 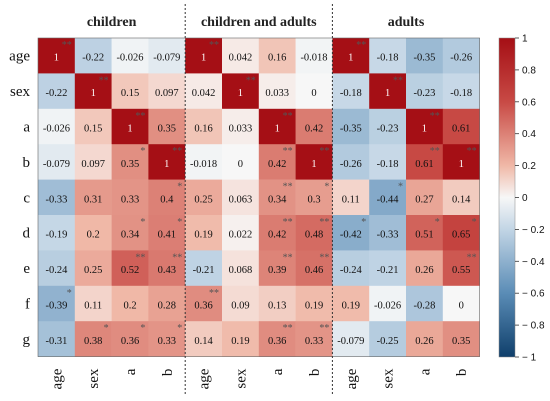 I want to click on column-label: sex, so click(x=241, y=378).